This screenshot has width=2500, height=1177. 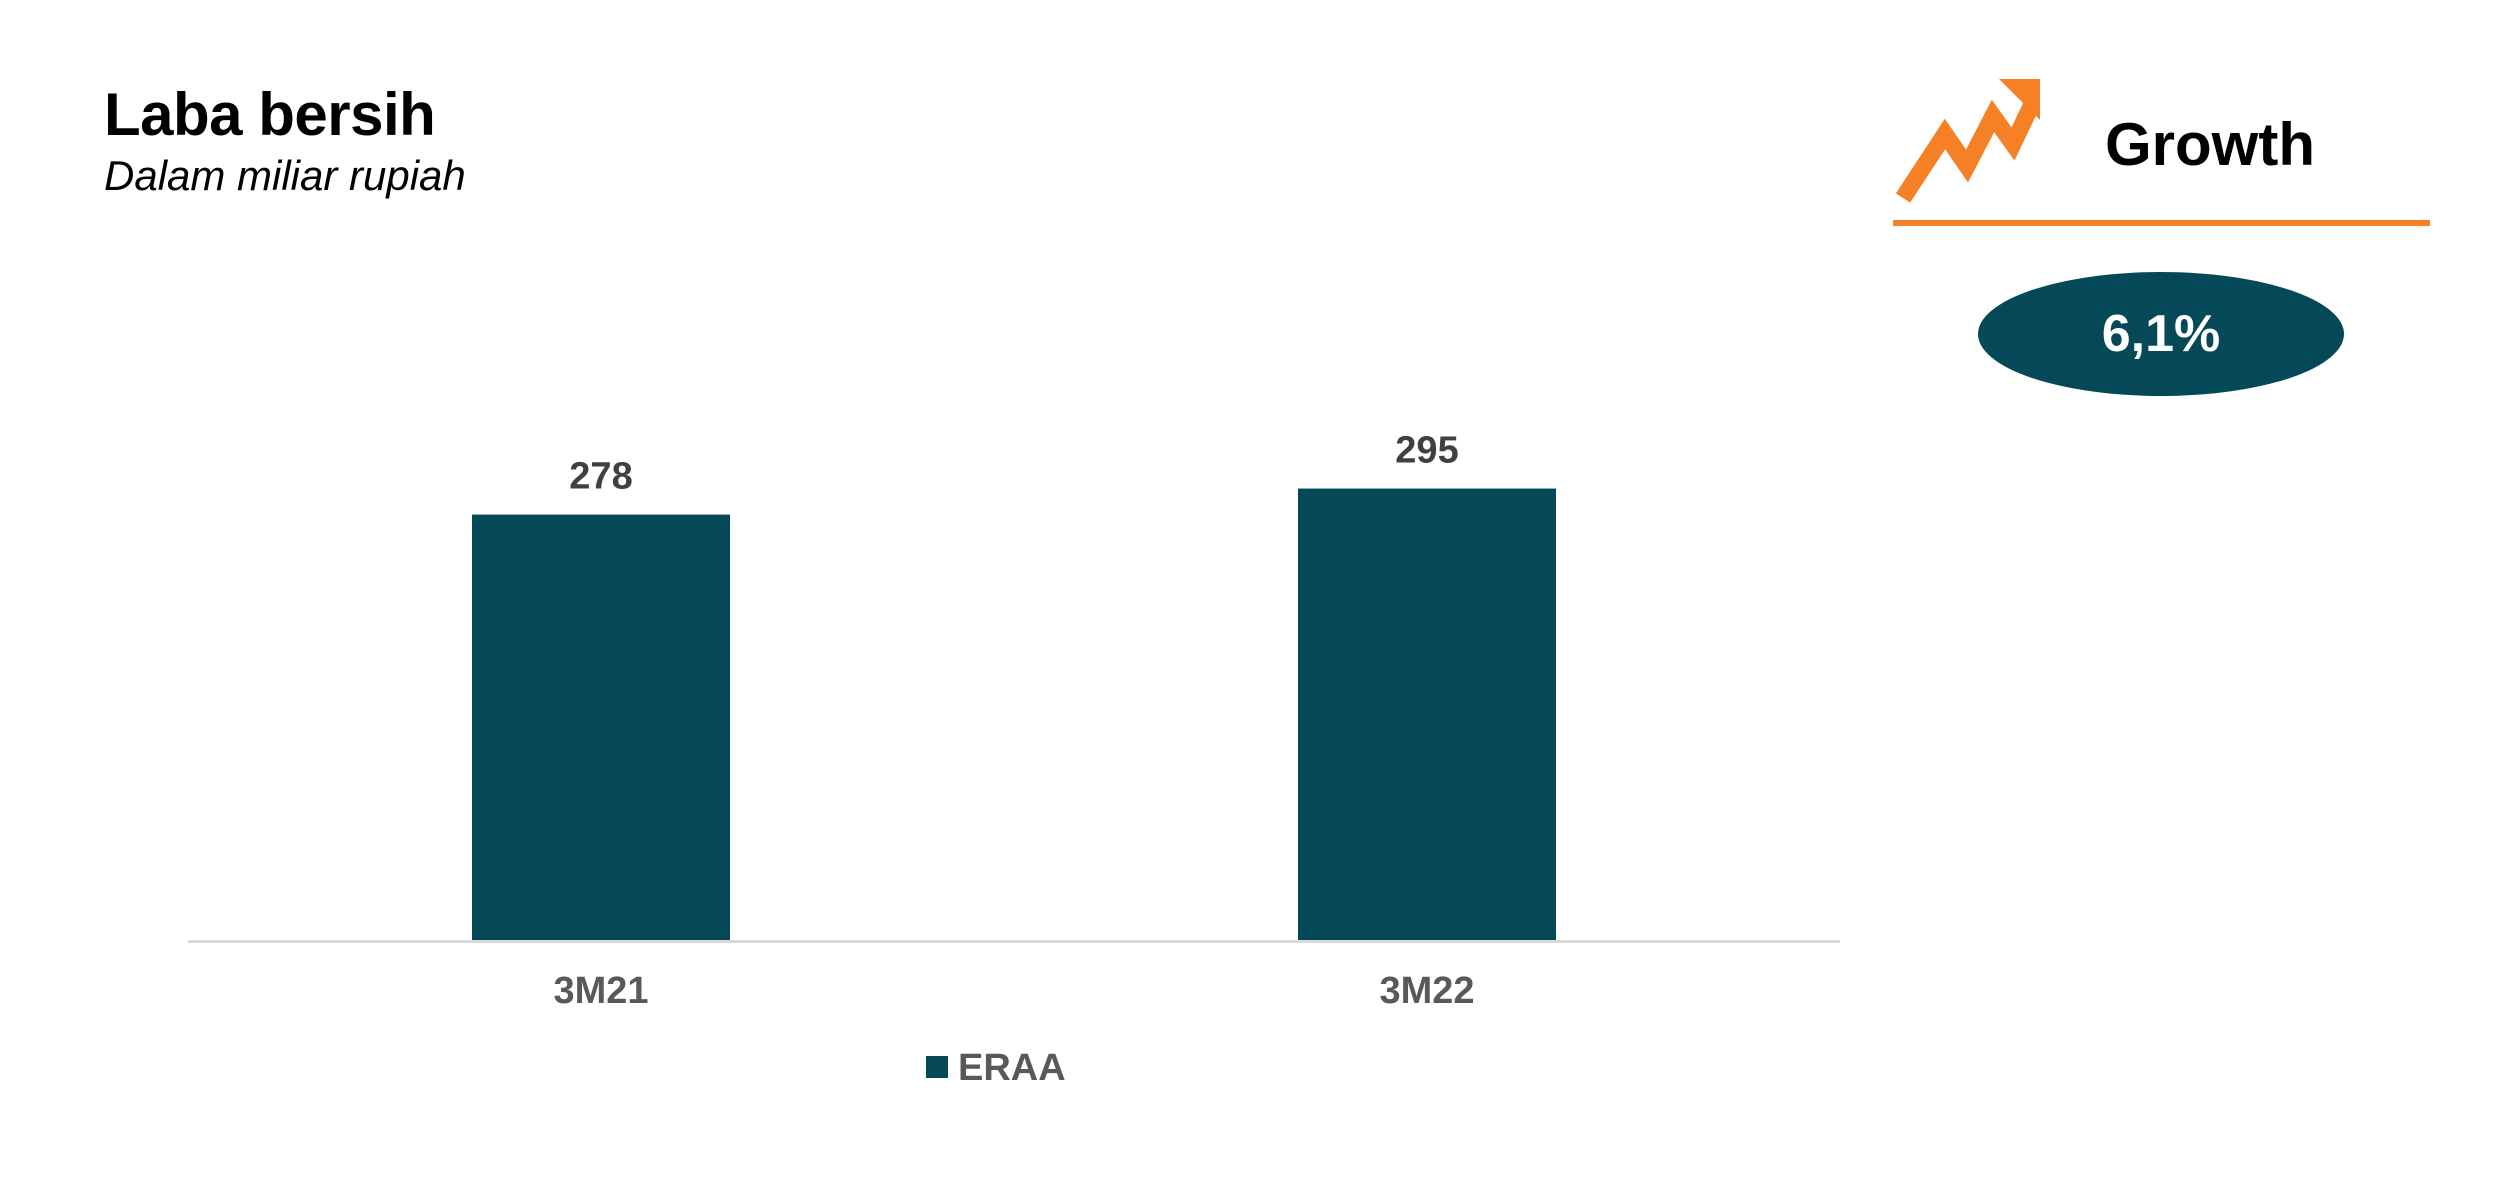 What do you see at coordinates (937, 1067) in the screenshot?
I see `legend-swatch` at bounding box center [937, 1067].